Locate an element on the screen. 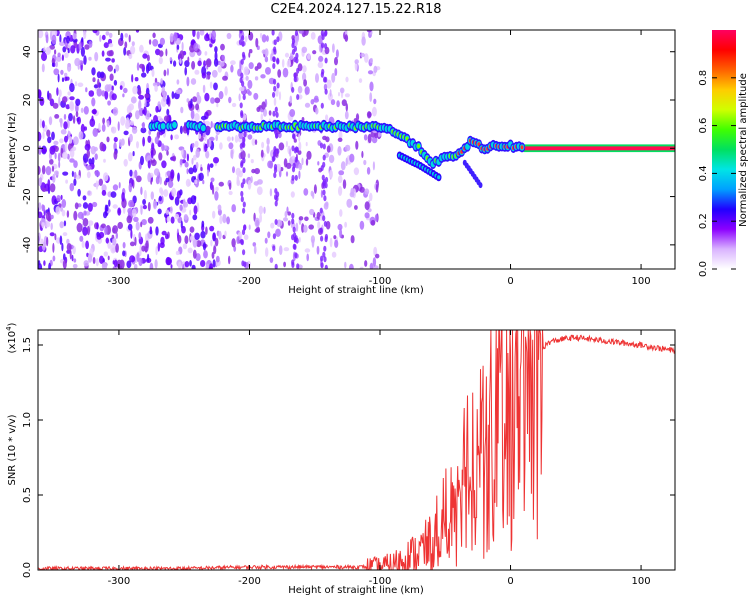 The width and height of the screenshot is (750, 600). y-tick-label: 1.0 is located at coordinates (27, 420).